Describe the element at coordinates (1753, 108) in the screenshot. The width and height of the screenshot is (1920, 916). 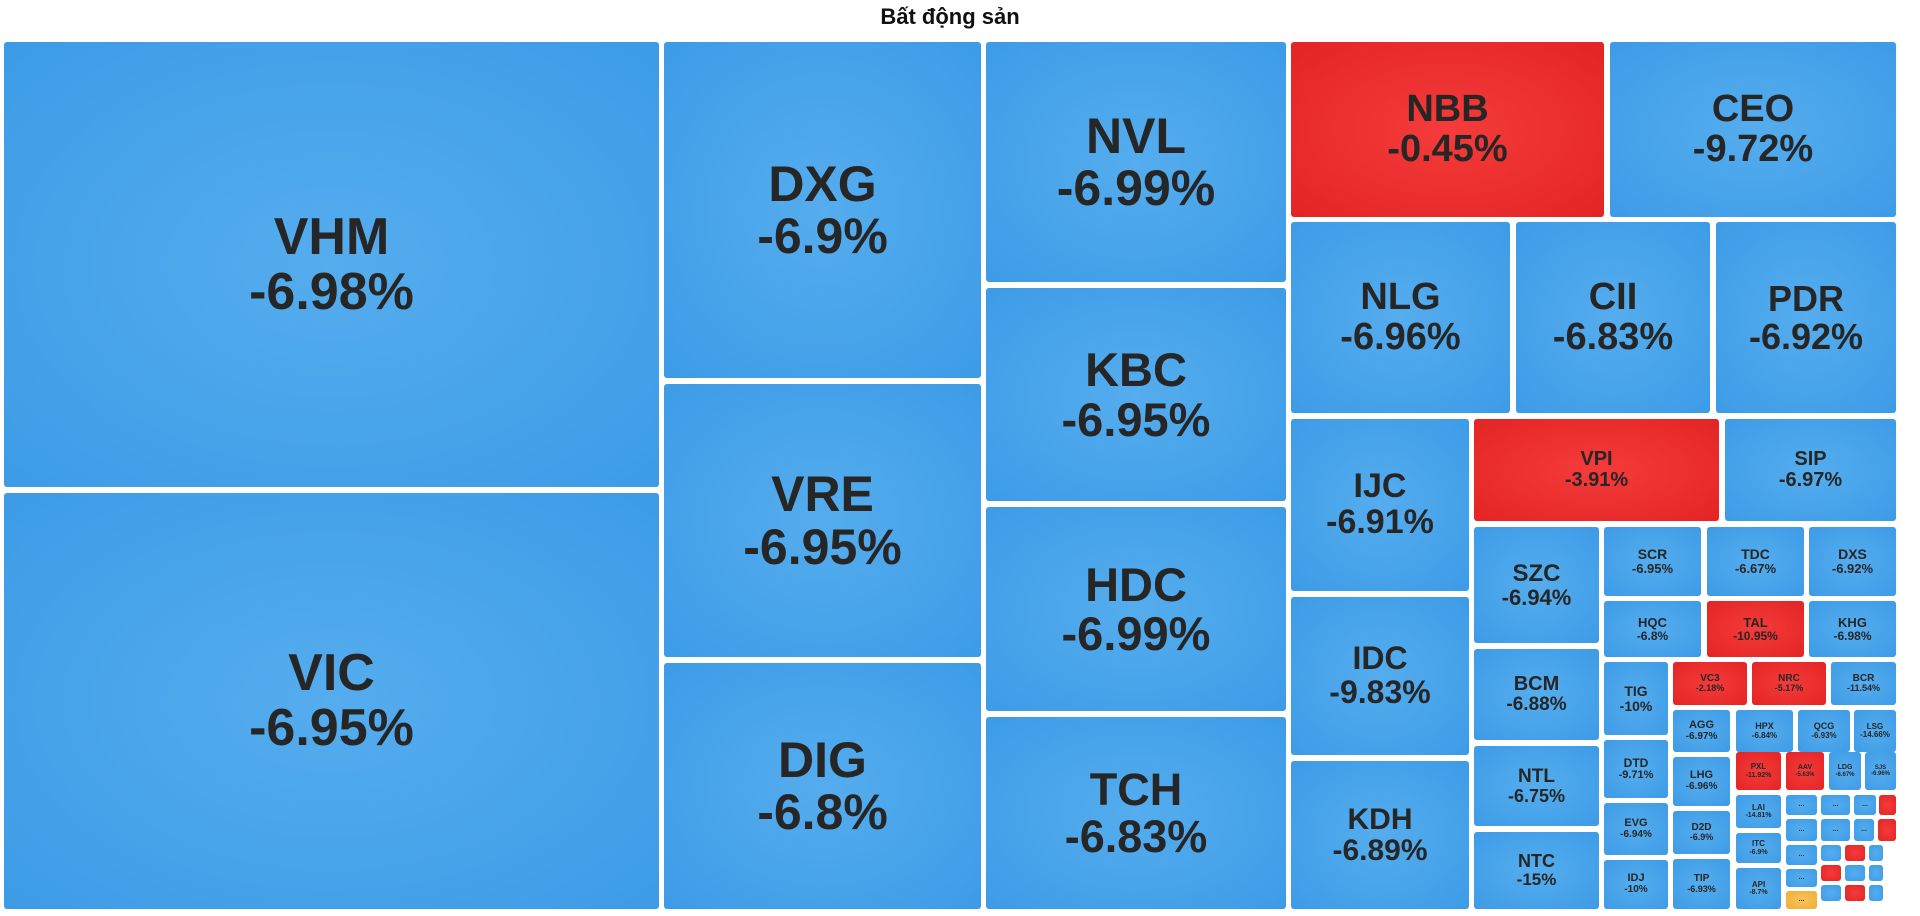
I see `tile-symbol: CEO` at that location.